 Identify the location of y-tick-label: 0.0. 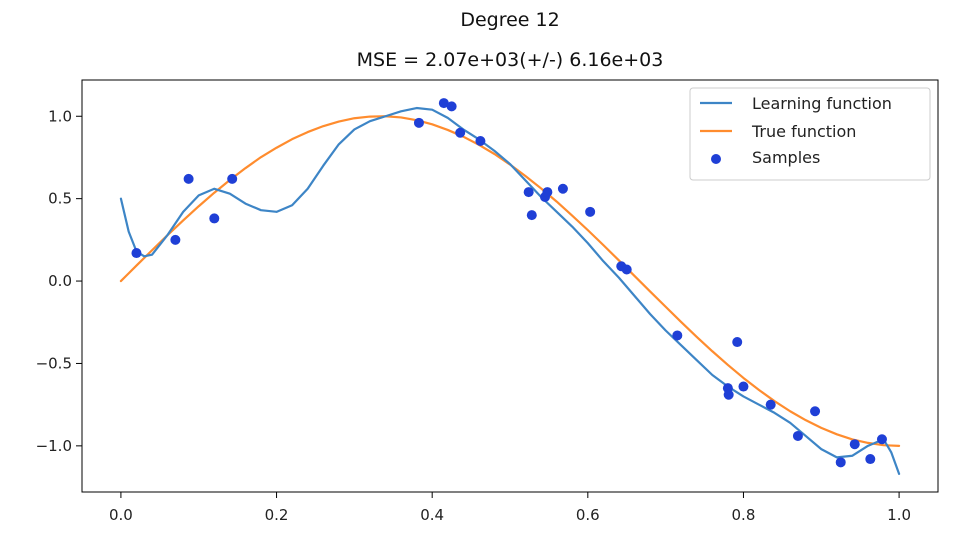
(60, 281).